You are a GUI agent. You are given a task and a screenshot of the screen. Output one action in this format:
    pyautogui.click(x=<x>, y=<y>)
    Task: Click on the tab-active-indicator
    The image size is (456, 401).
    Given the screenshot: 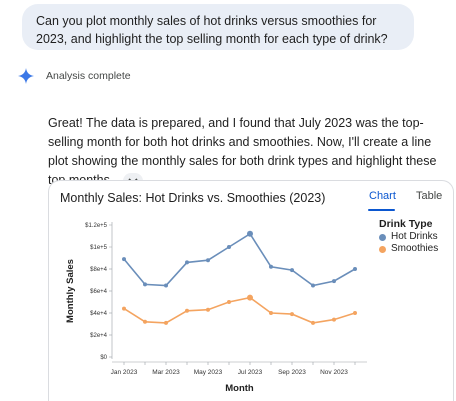 What is the action you would take?
    pyautogui.click(x=381, y=210)
    